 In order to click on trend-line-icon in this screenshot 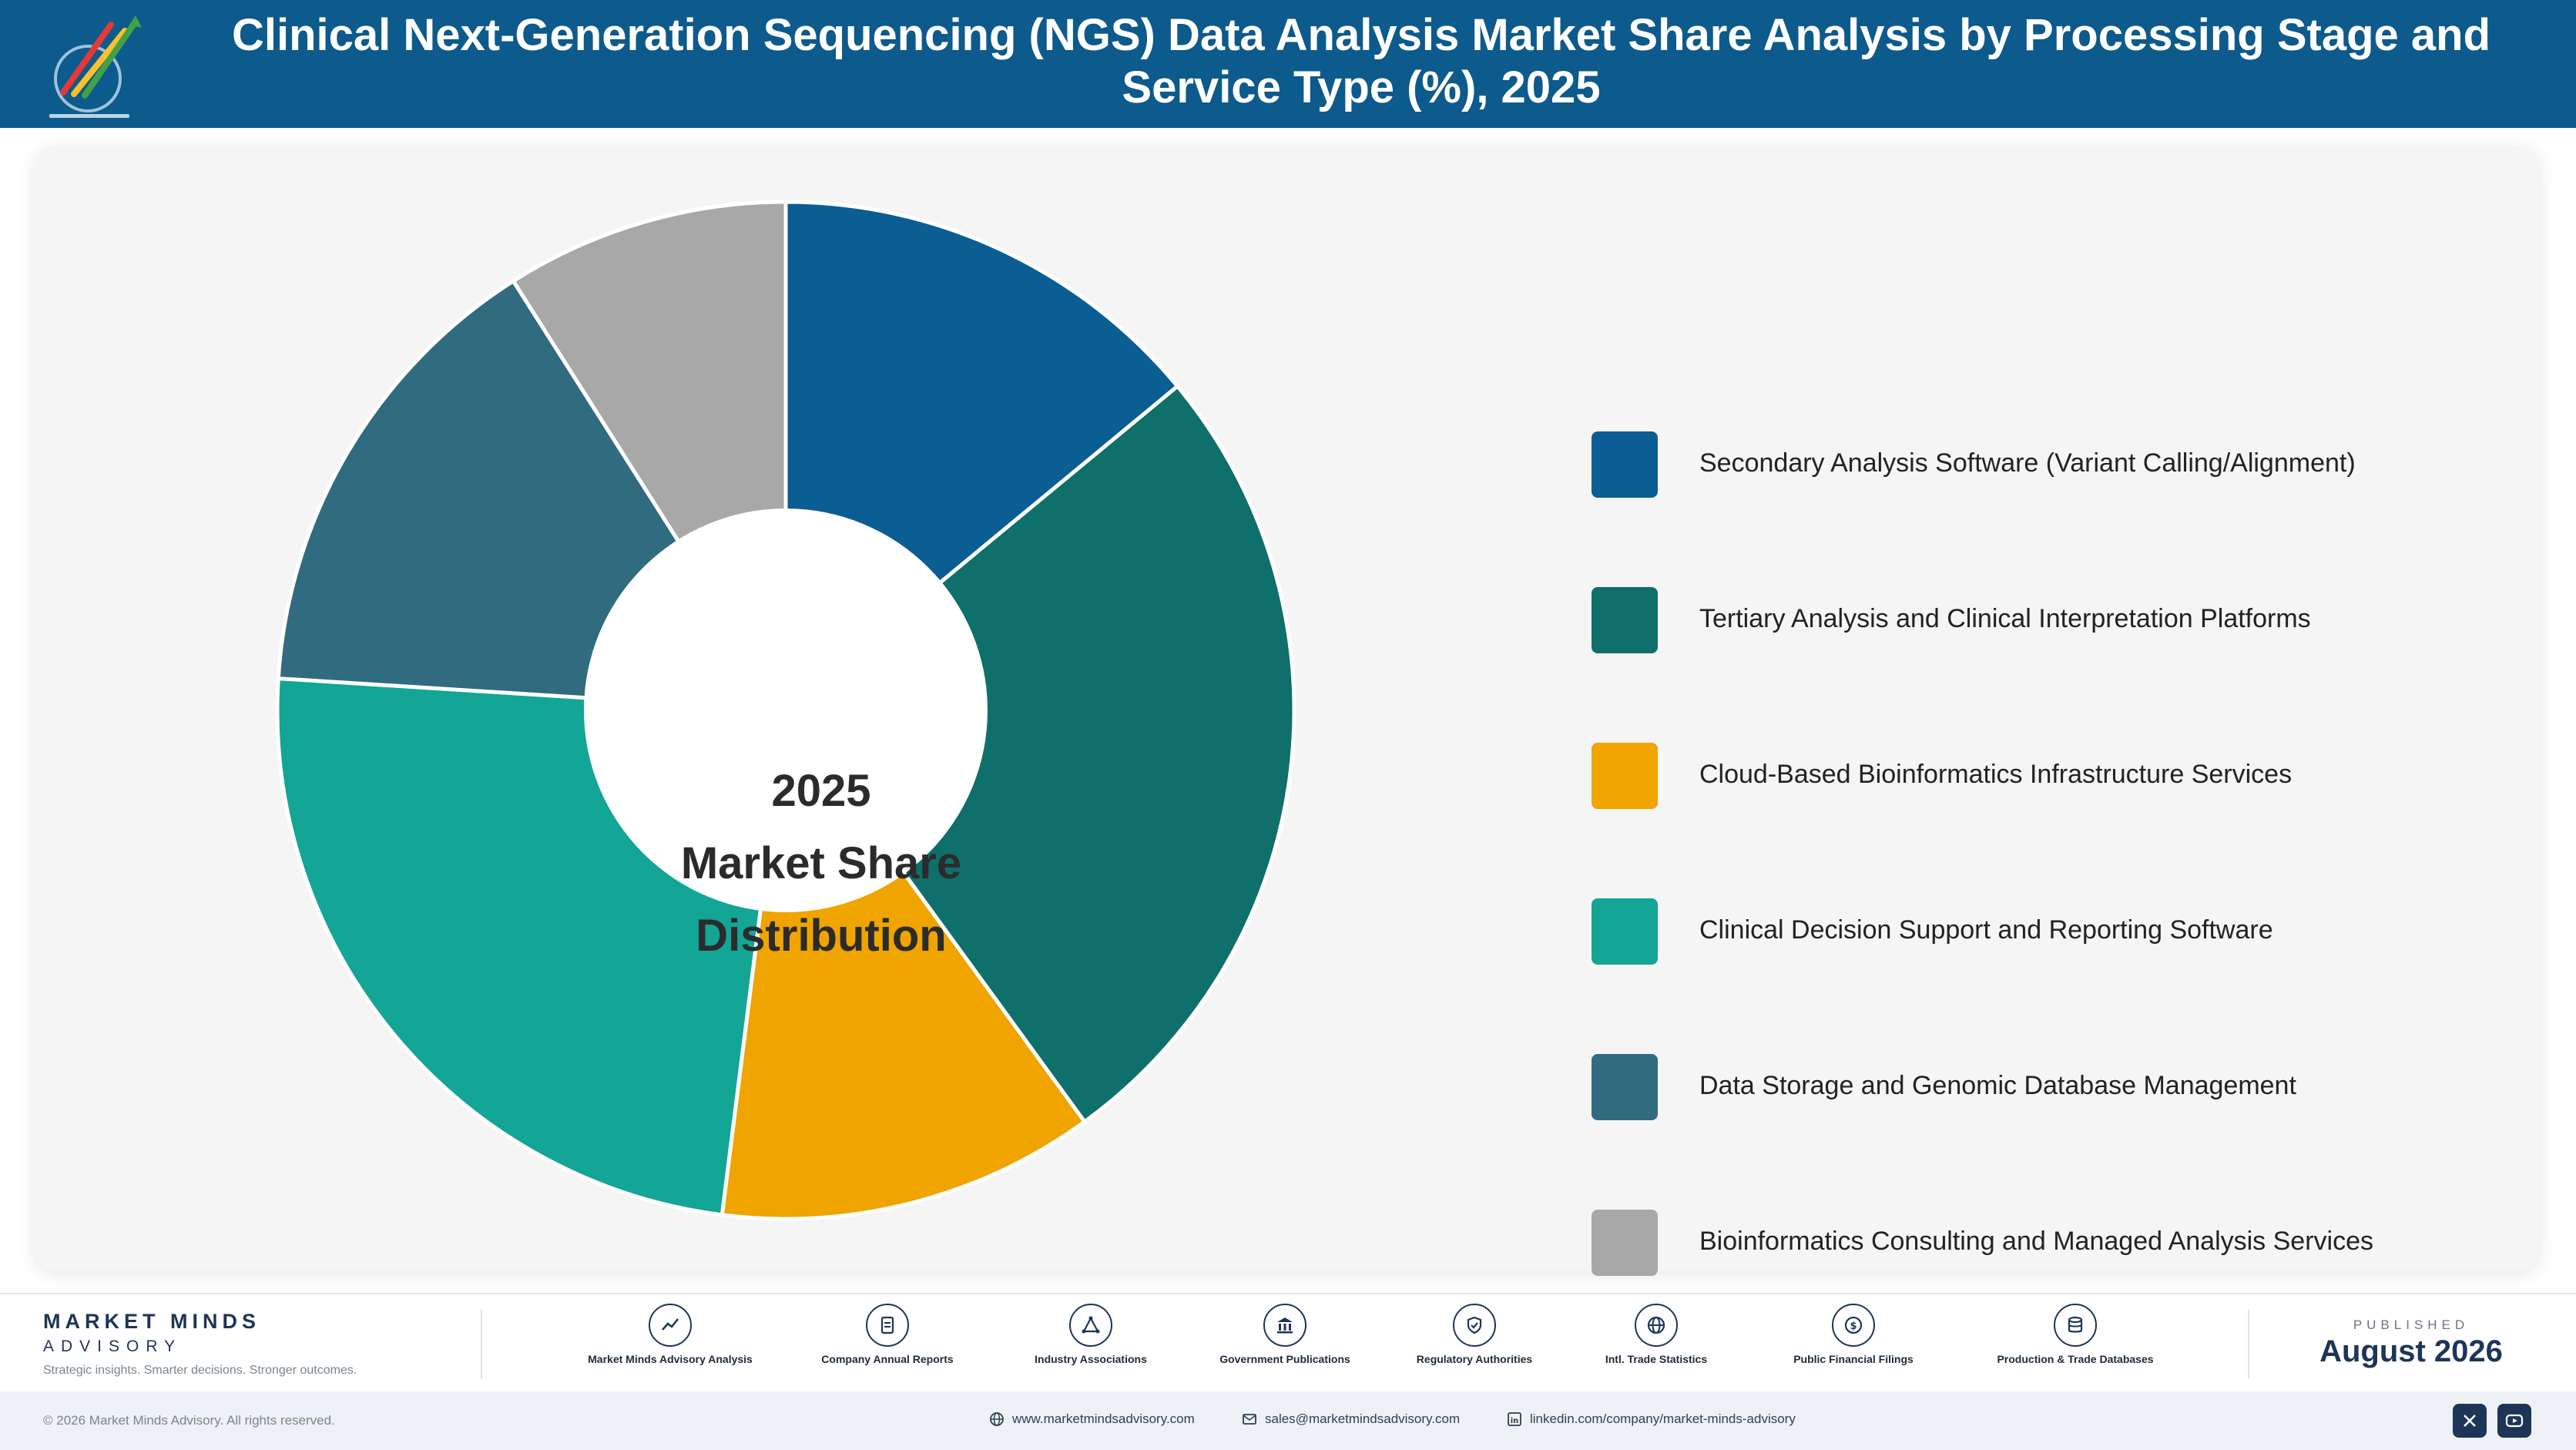, I will do `click(670, 1325)`.